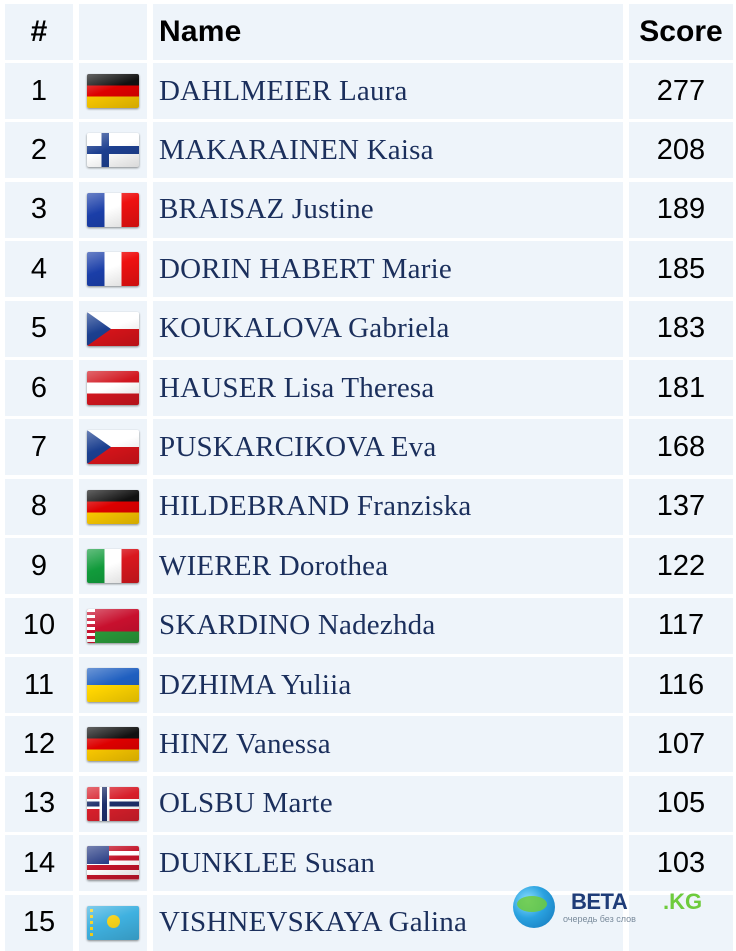 This screenshot has height=951, width=736. I want to click on table-row: 9 WIERER Dorothea 122, so click(368, 566).